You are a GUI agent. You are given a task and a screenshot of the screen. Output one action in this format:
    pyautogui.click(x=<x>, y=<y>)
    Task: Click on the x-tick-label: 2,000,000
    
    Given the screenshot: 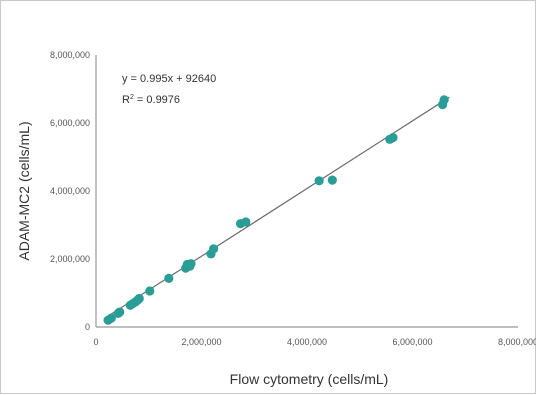 What is the action you would take?
    pyautogui.click(x=201, y=342)
    